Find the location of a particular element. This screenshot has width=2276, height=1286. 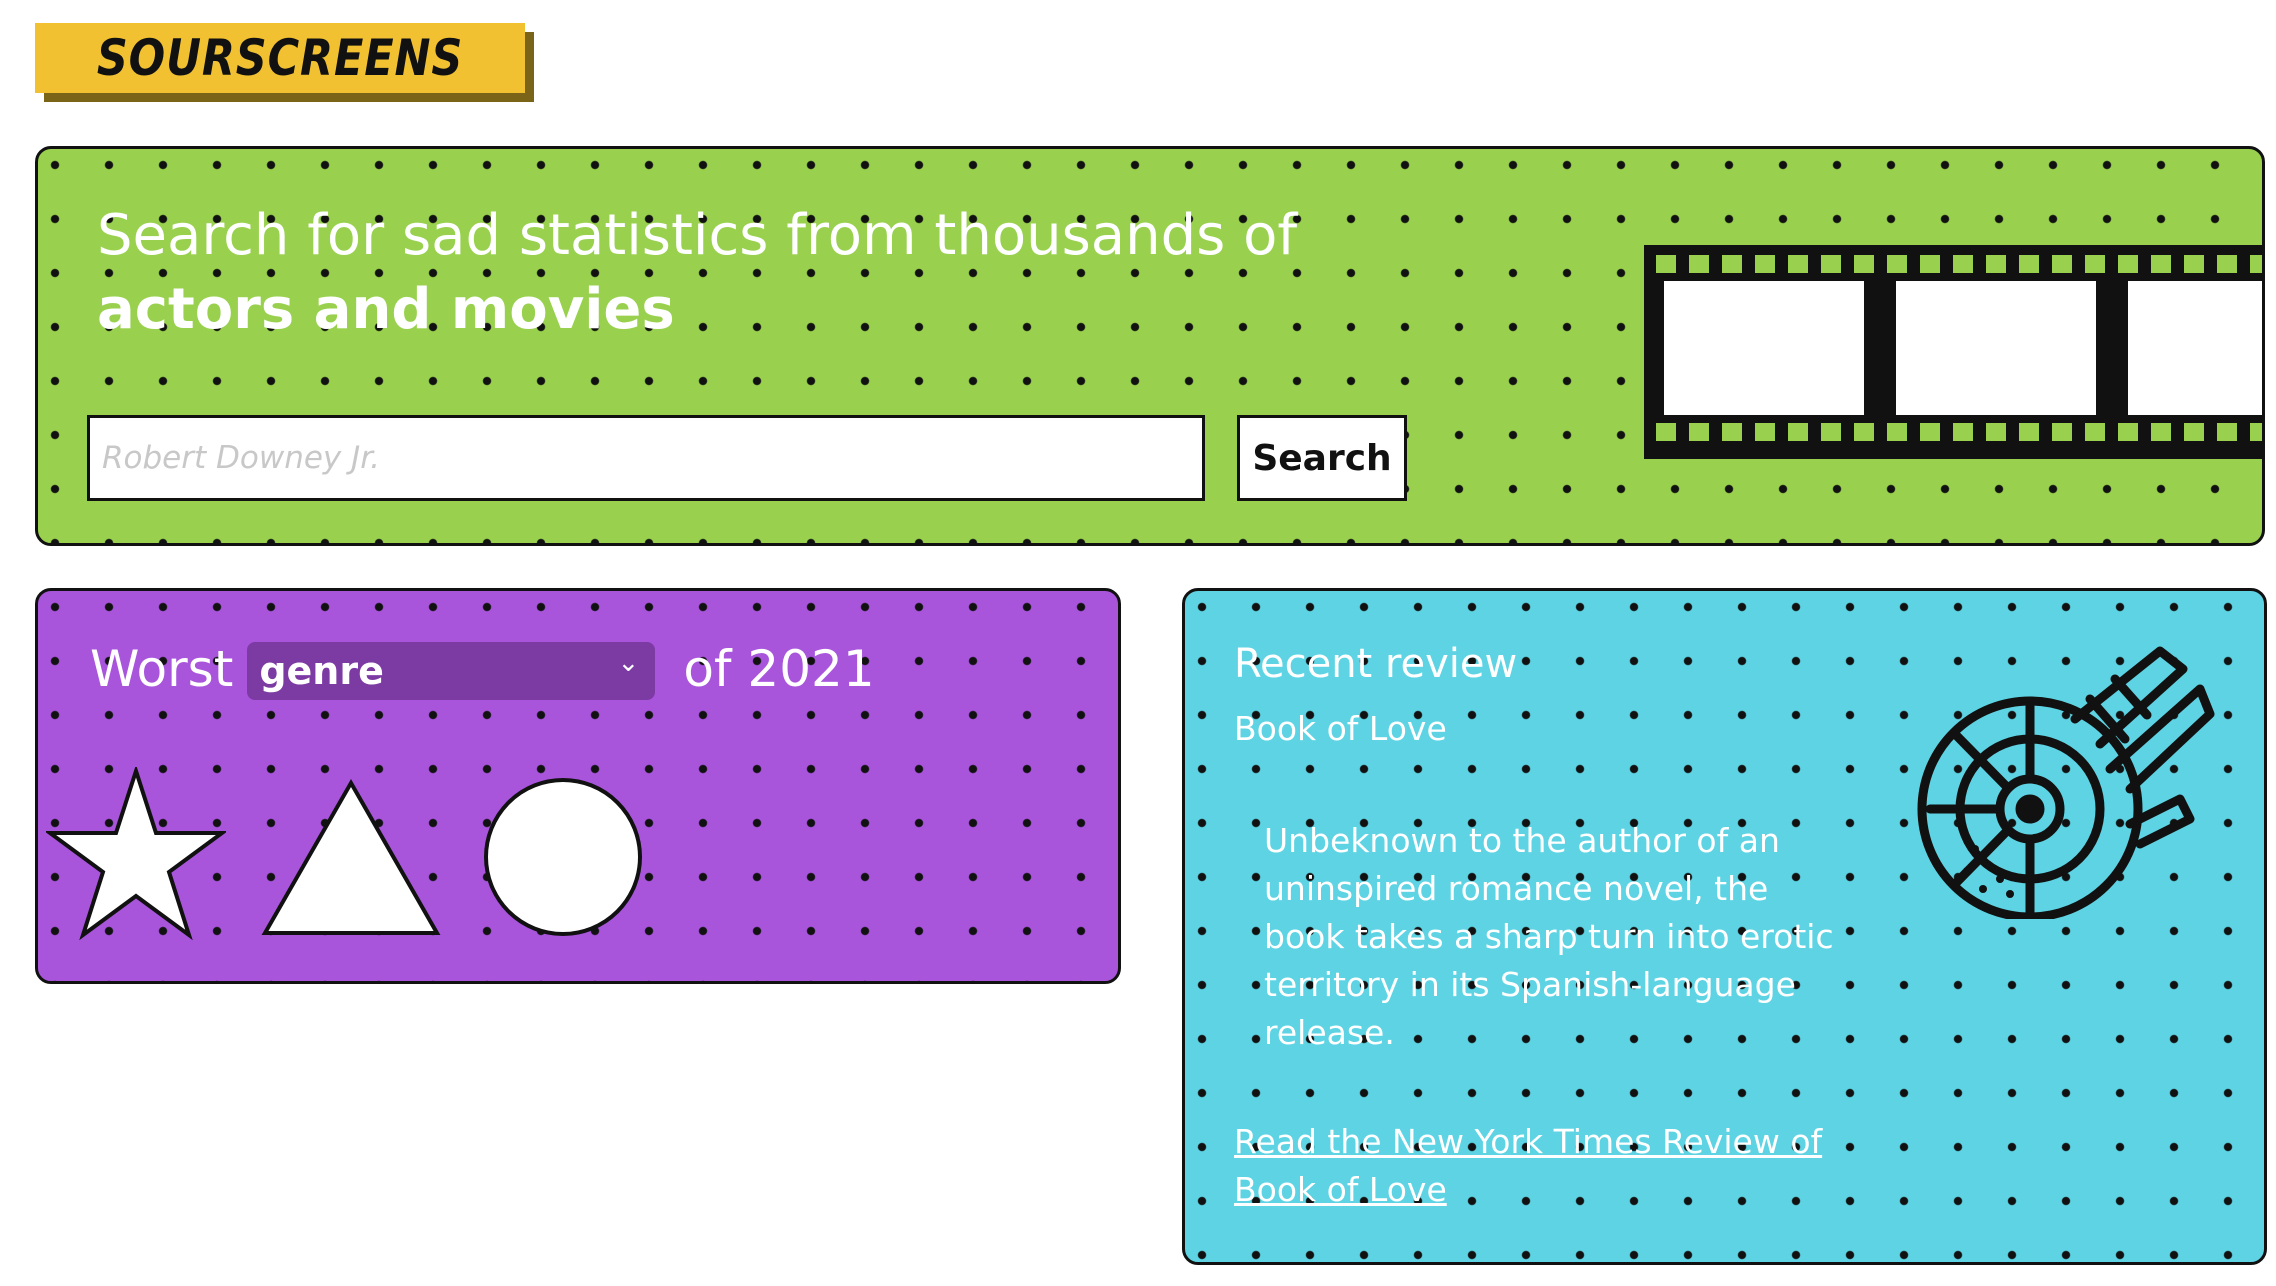

site-logo: SOURSCREENS is located at coordinates (280, 58).